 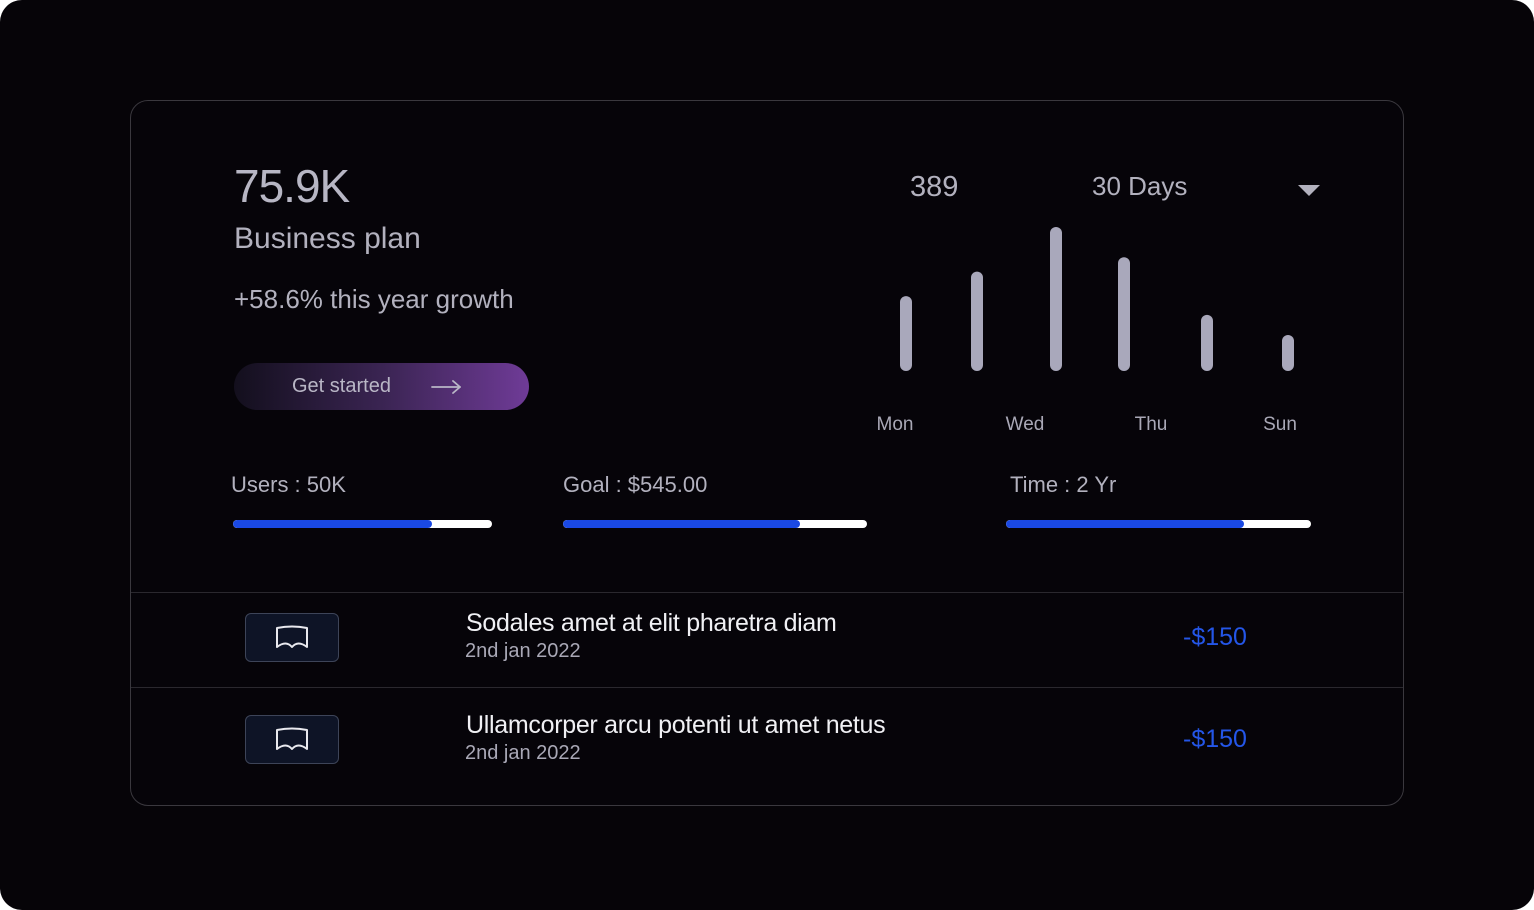 What do you see at coordinates (374, 299) in the screenshot?
I see `growth-text: +58.6% this year growth` at bounding box center [374, 299].